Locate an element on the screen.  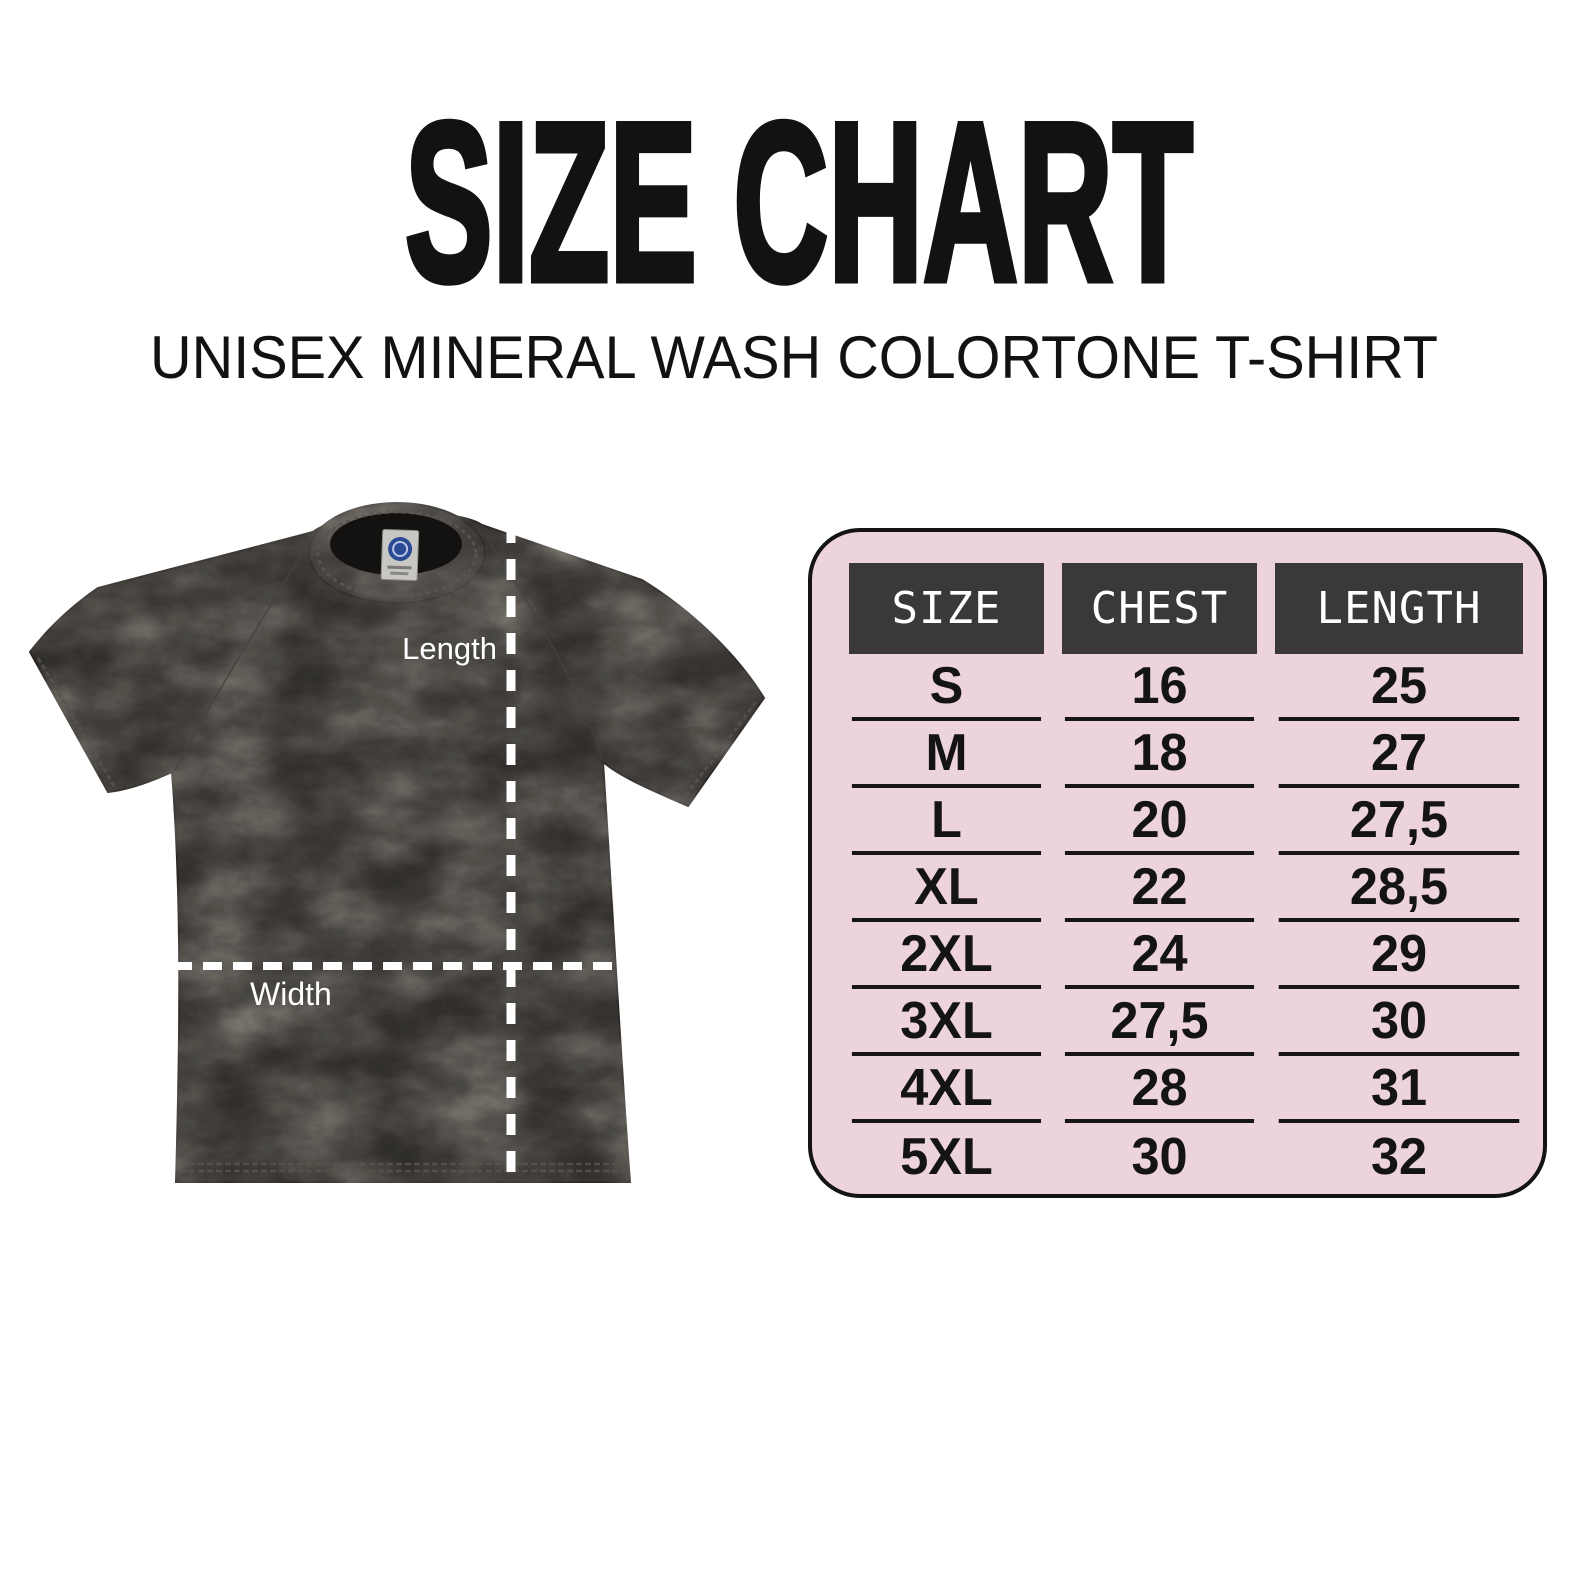
right-sleeve-seam is located at coordinates (544, 648).